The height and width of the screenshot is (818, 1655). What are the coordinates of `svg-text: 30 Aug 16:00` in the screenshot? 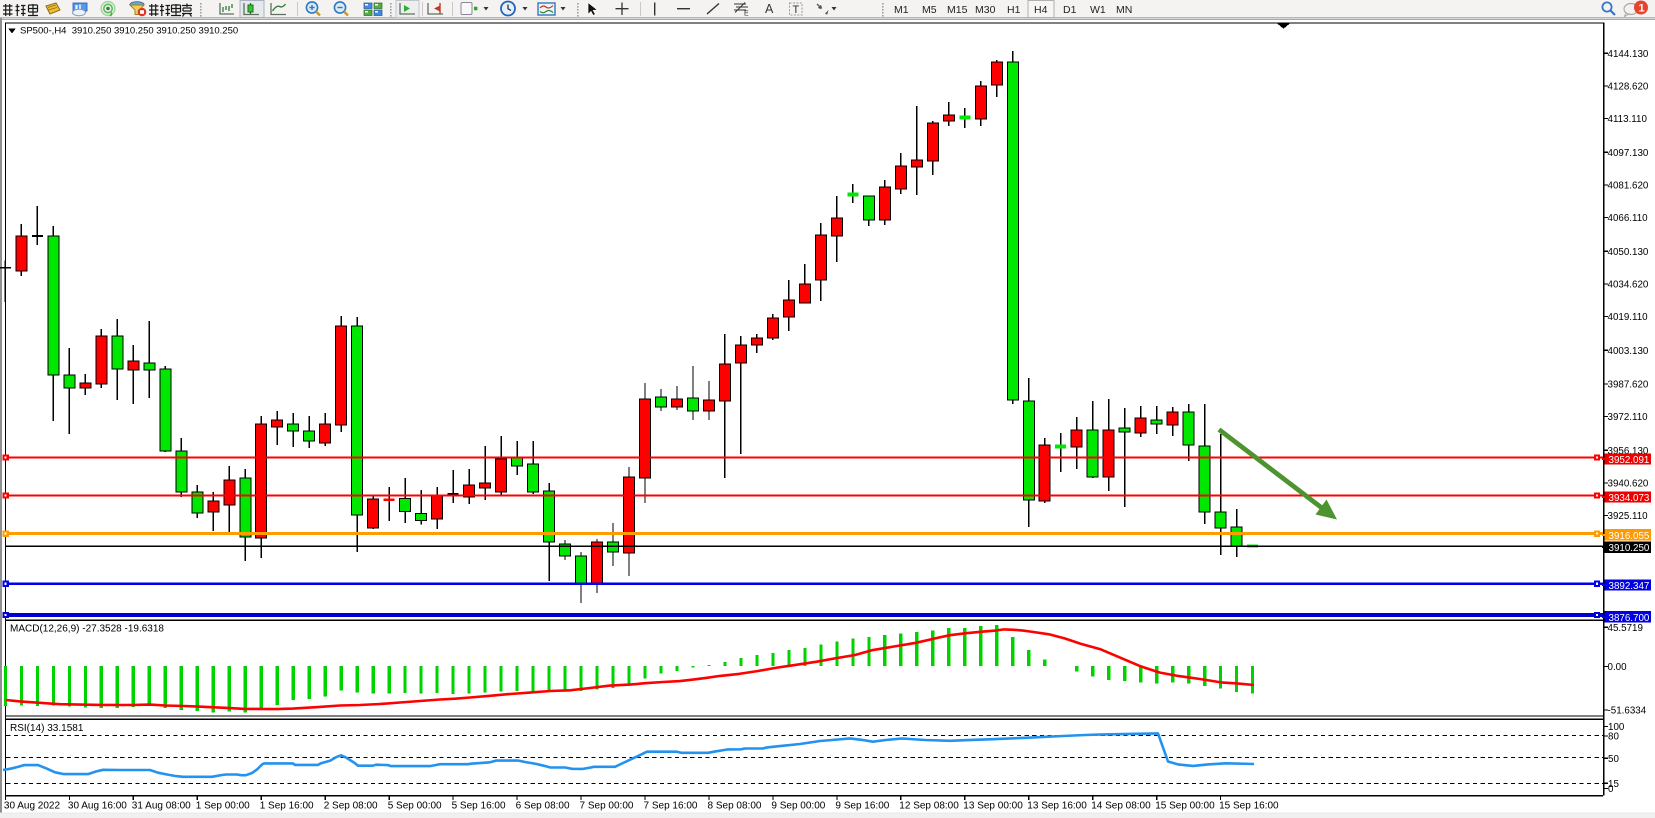 It's located at (97, 806).